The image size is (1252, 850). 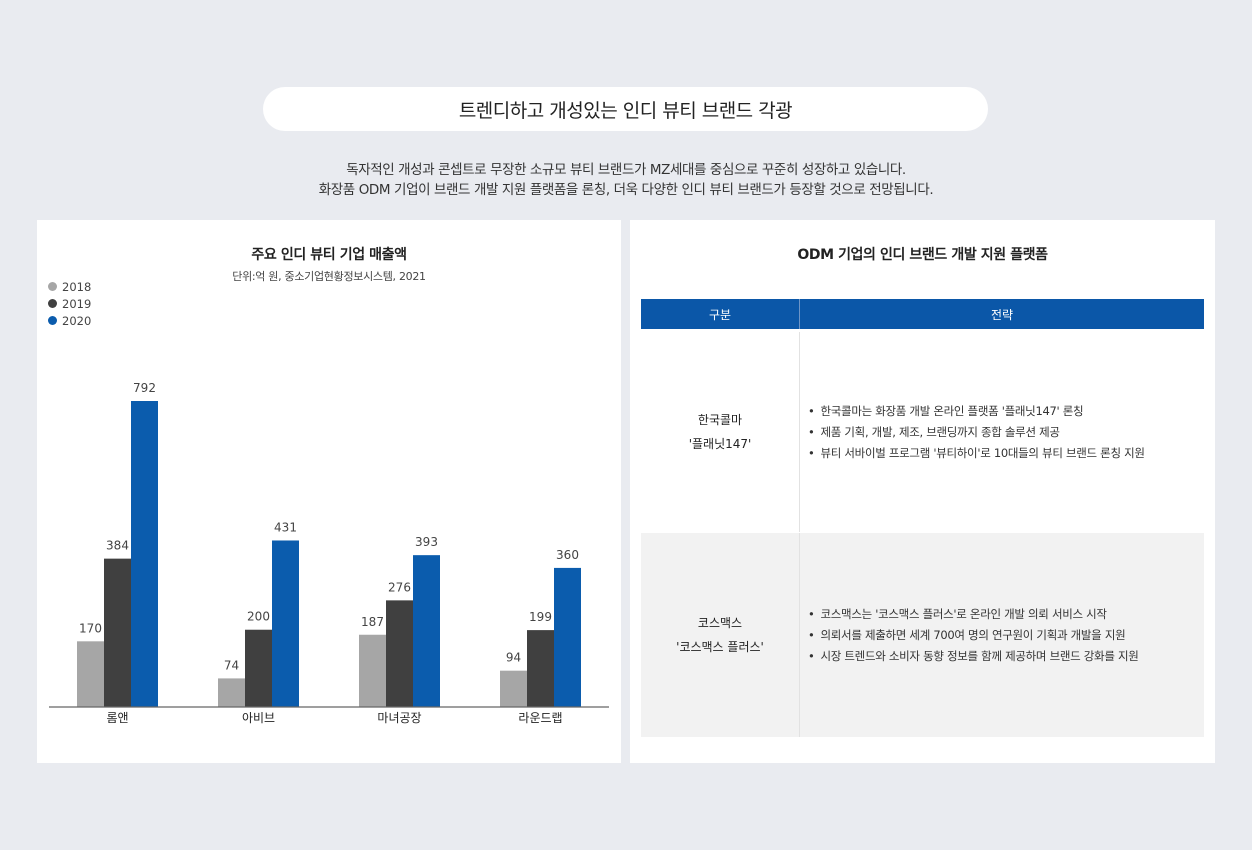 What do you see at coordinates (513, 658) in the screenshot?
I see `data-label: 94` at bounding box center [513, 658].